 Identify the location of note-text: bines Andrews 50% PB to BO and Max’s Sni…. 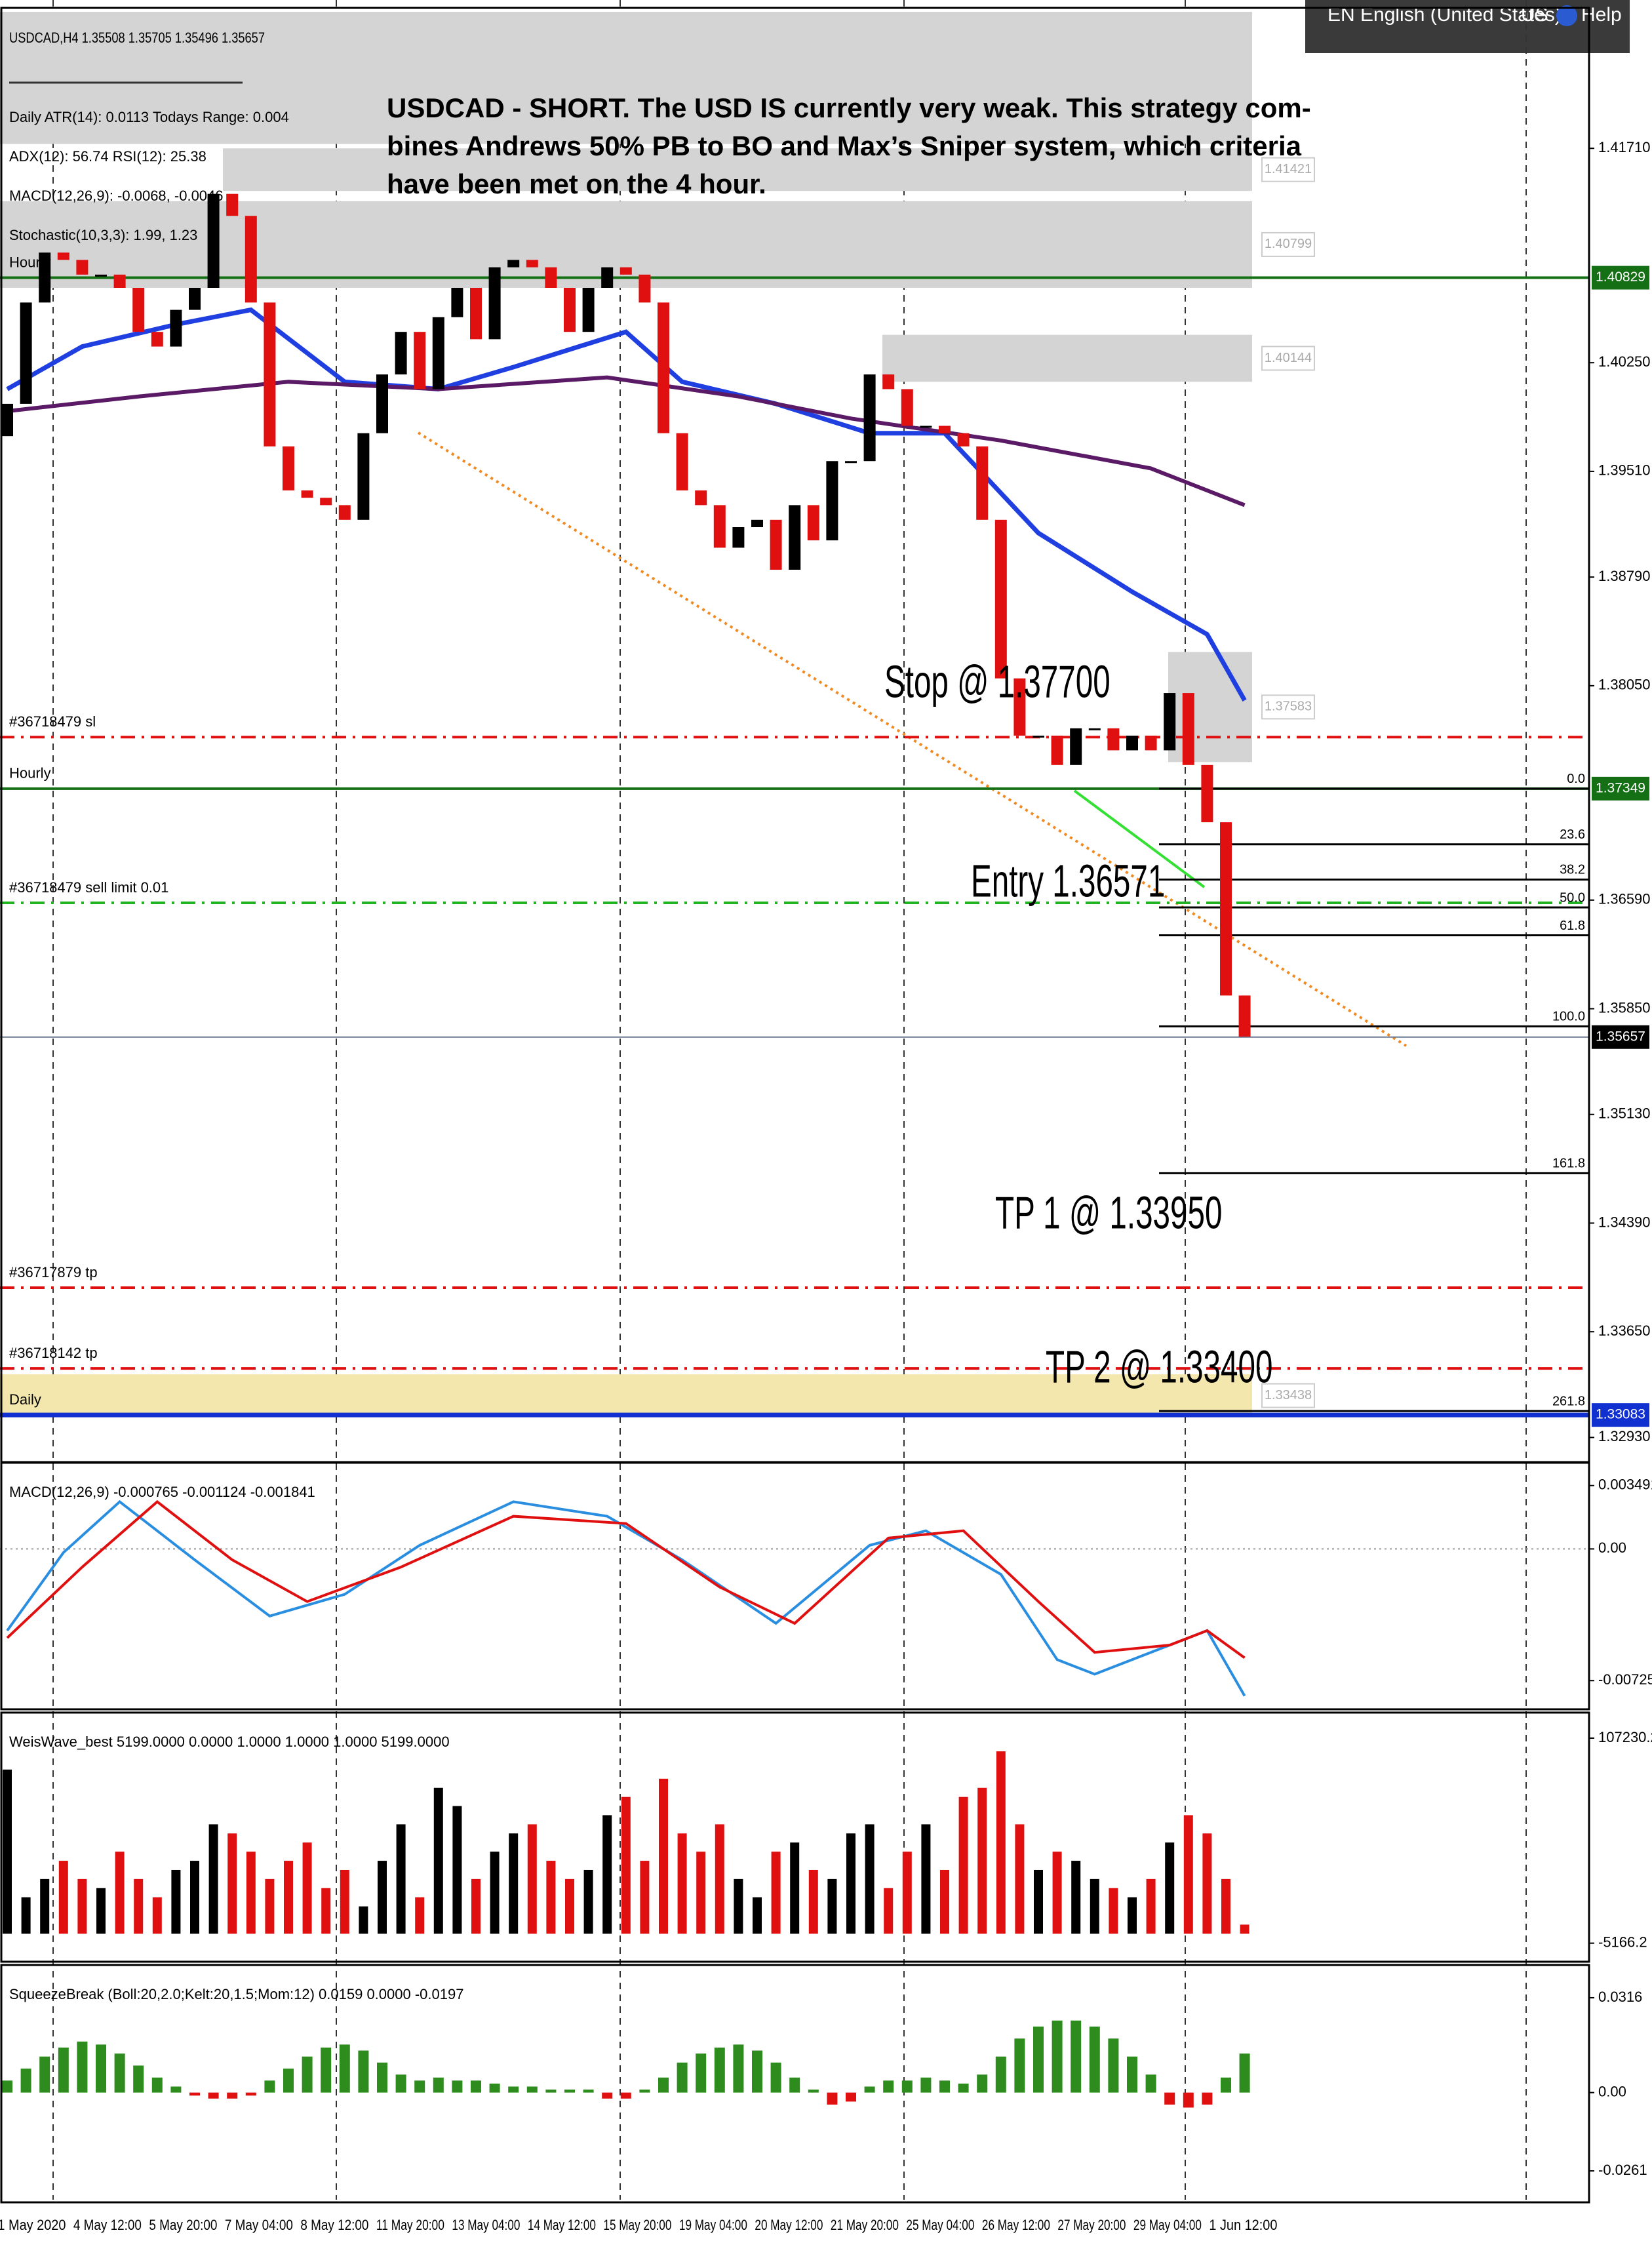
(844, 145).